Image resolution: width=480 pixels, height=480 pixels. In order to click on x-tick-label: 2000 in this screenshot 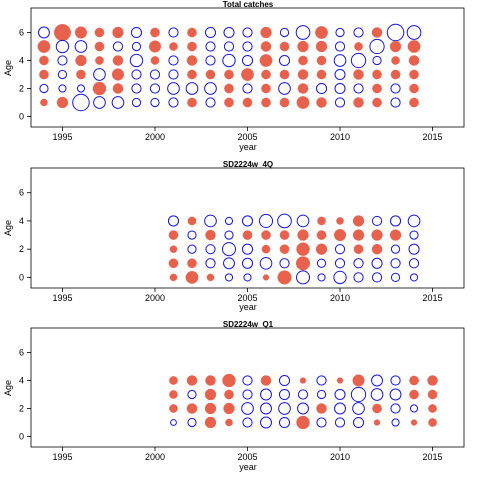, I will do `click(155, 298)`.